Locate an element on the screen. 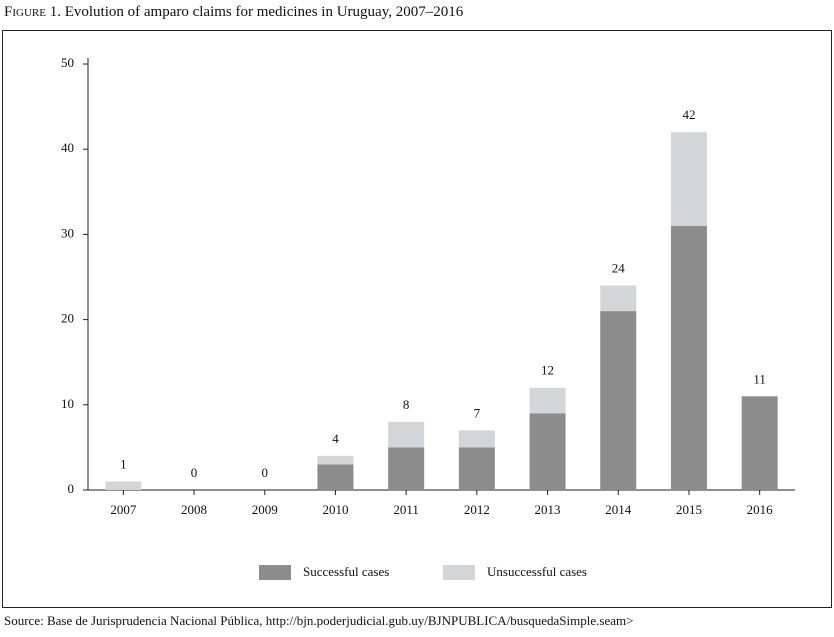 The height and width of the screenshot is (637, 834). total-label: 8 is located at coordinates (406, 404).